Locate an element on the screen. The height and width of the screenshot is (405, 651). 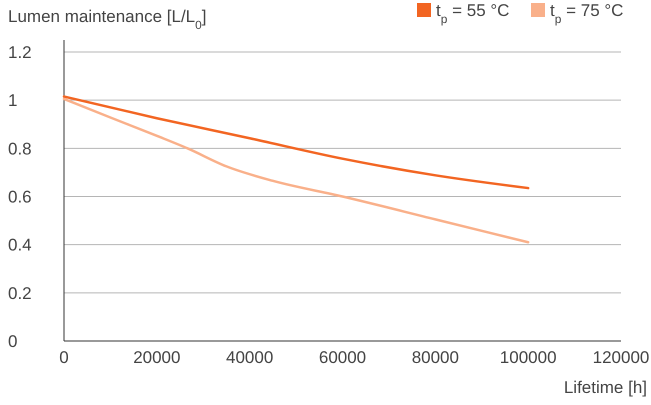
y-axis-title: Lumen maintenance [L/L$_{0}$] is located at coordinates (107, 19).